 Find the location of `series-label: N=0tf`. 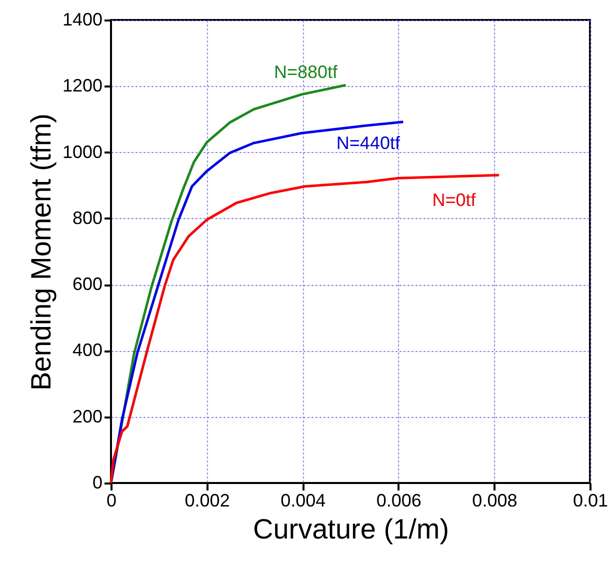

series-label: N=0tf is located at coordinates (454, 200).